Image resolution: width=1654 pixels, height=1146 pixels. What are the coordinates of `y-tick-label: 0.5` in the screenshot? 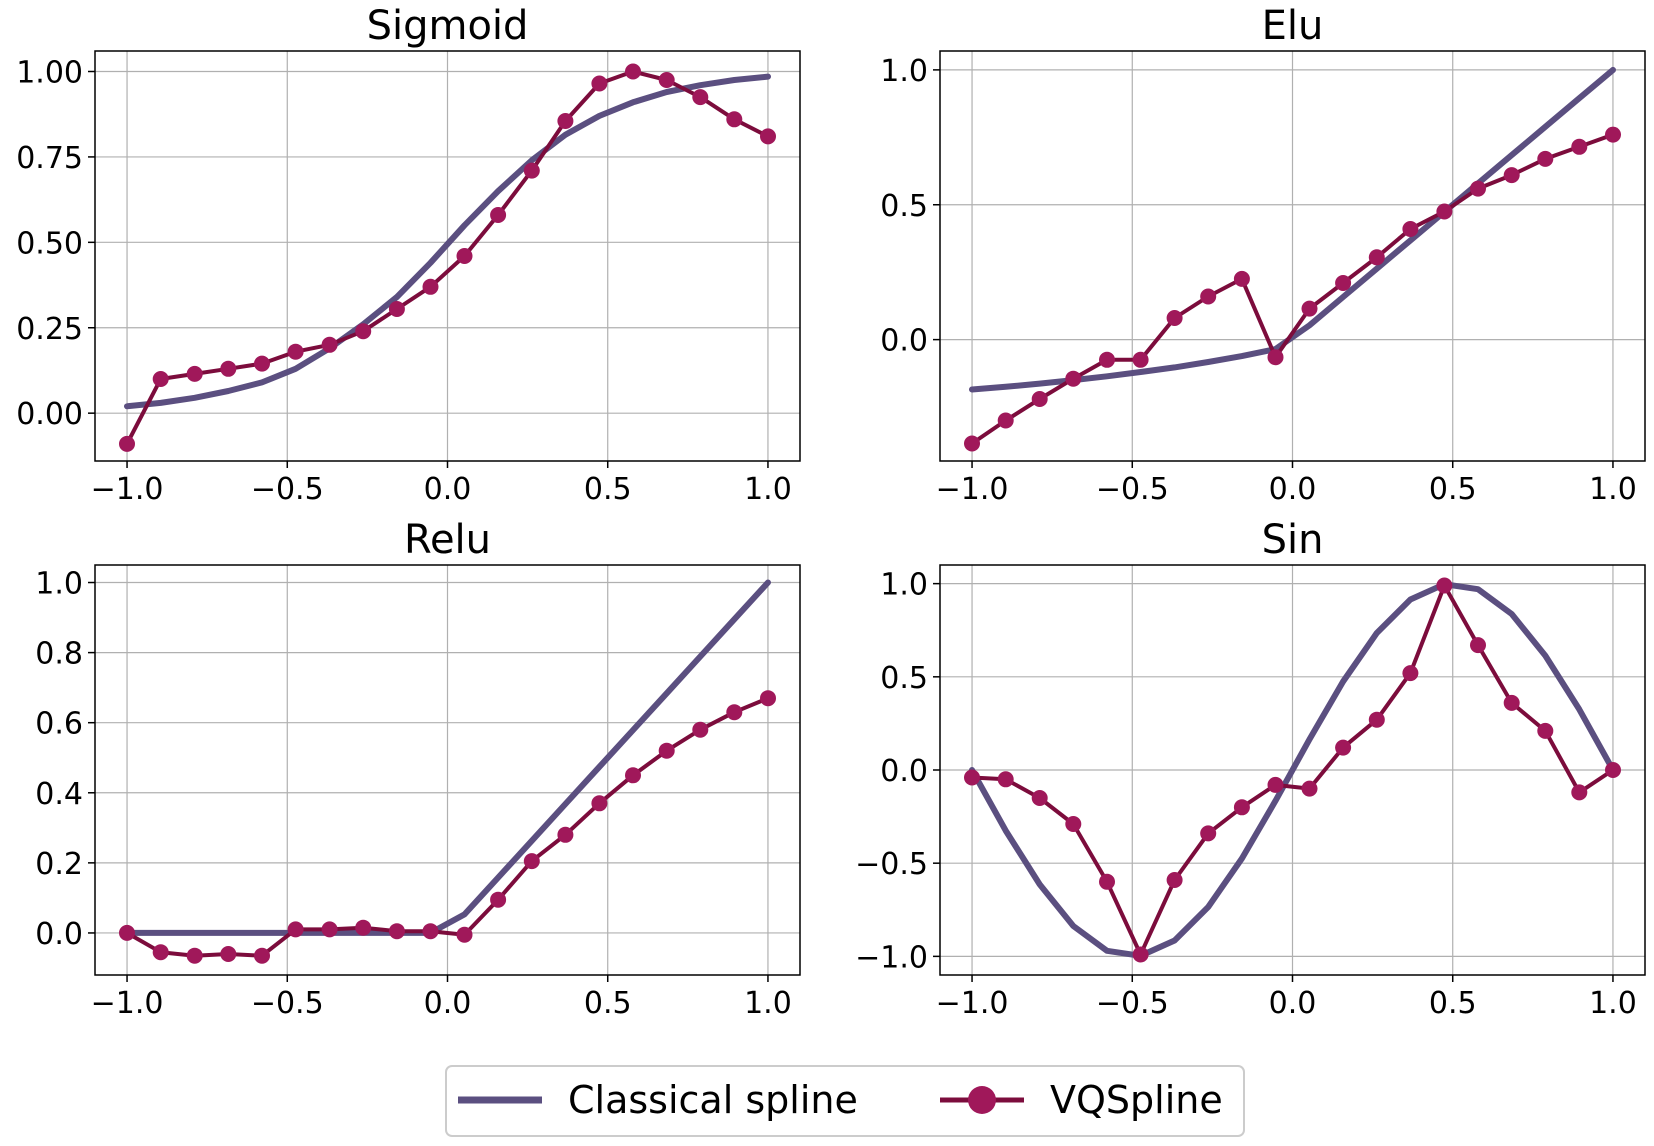 It's located at (904, 678).